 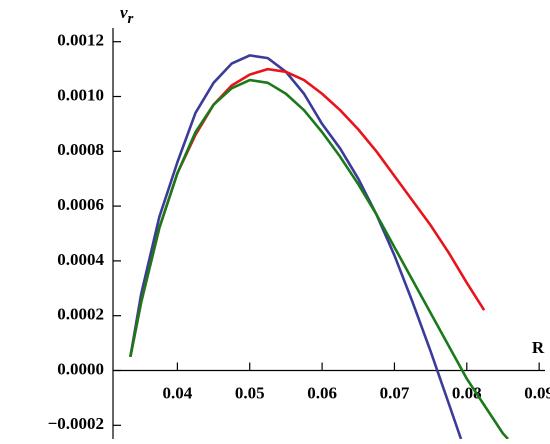 I want to click on x-axis-label: R, so click(x=538, y=347).